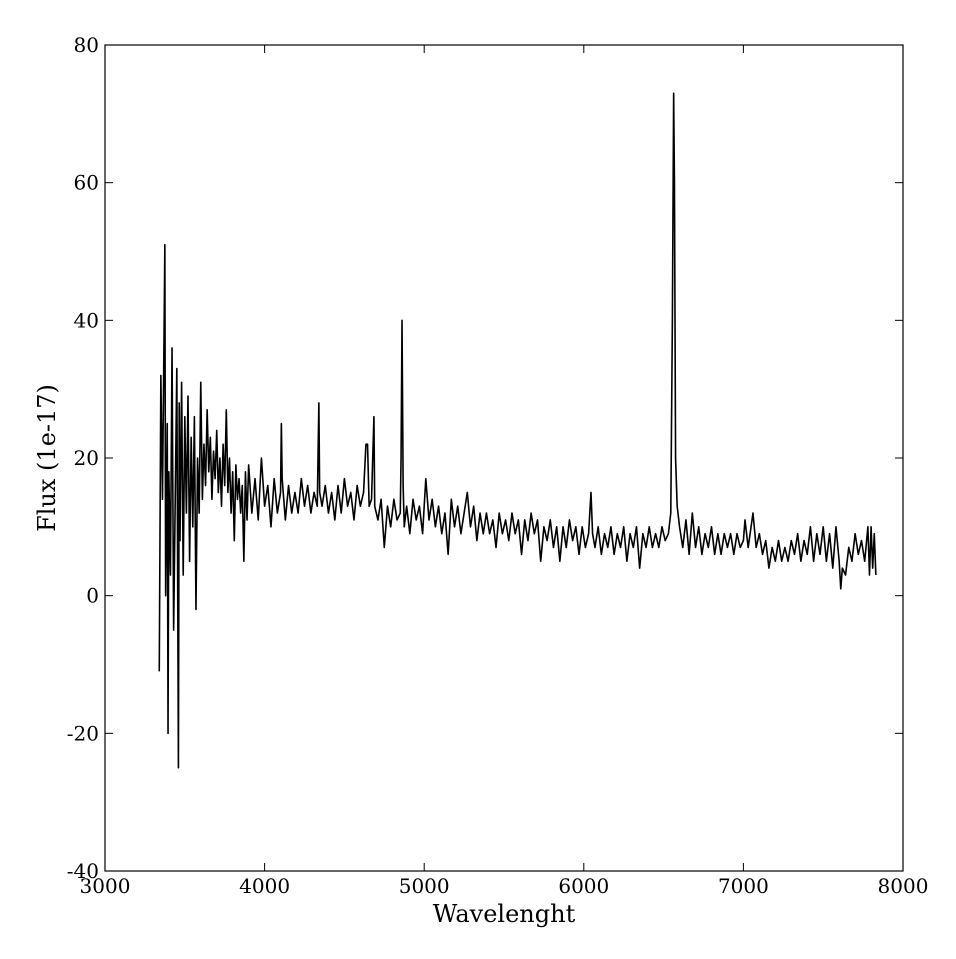  What do you see at coordinates (86, 320) in the screenshot?
I see `y-tick-label: 40` at bounding box center [86, 320].